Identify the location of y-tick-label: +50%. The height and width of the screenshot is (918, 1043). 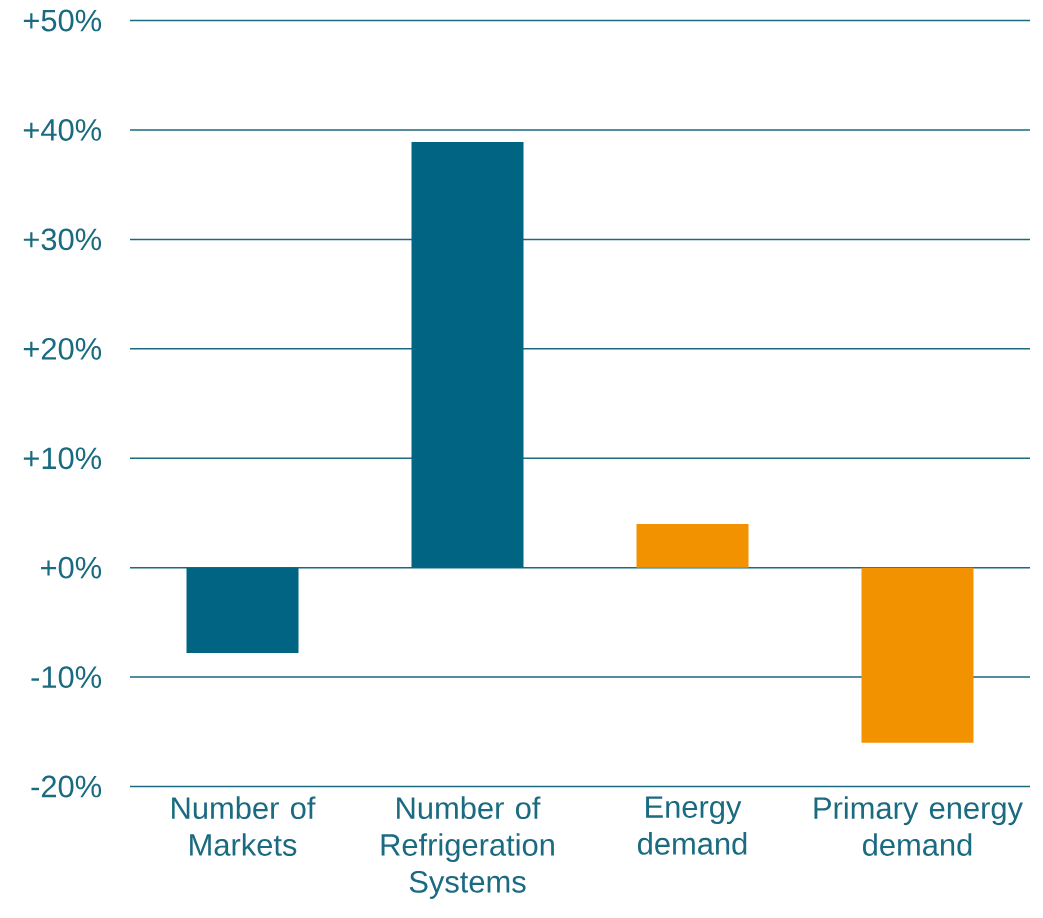
(62, 20).